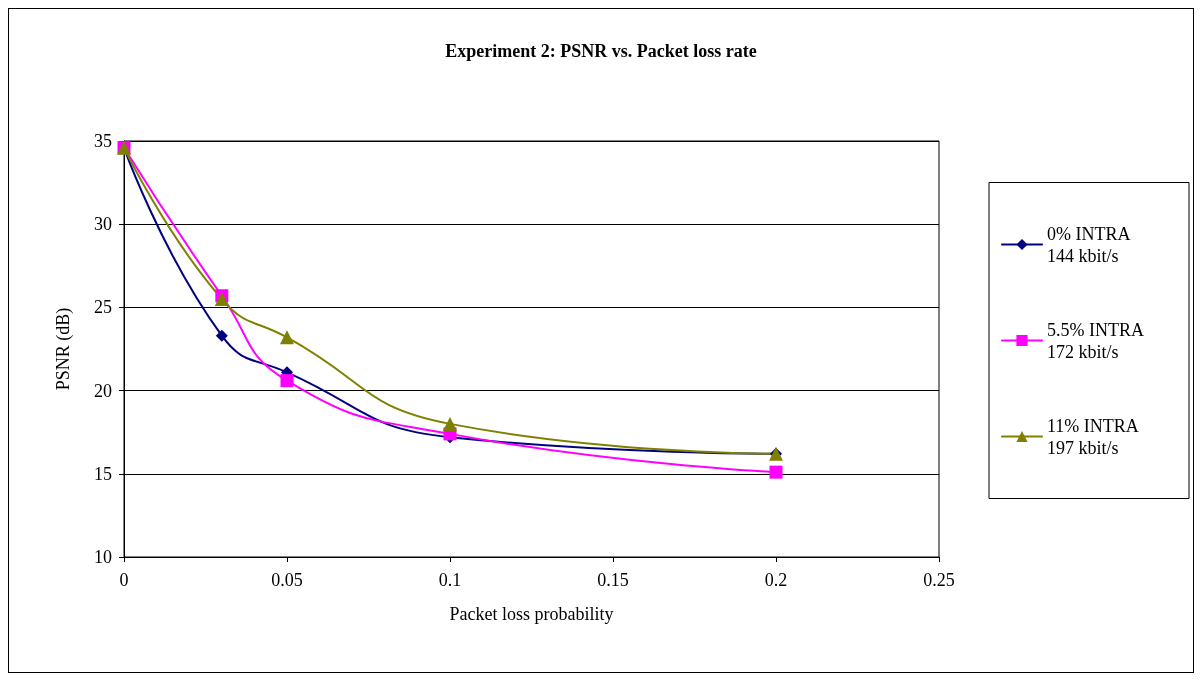  I want to click on y-tick-label: 35, so click(103, 141).